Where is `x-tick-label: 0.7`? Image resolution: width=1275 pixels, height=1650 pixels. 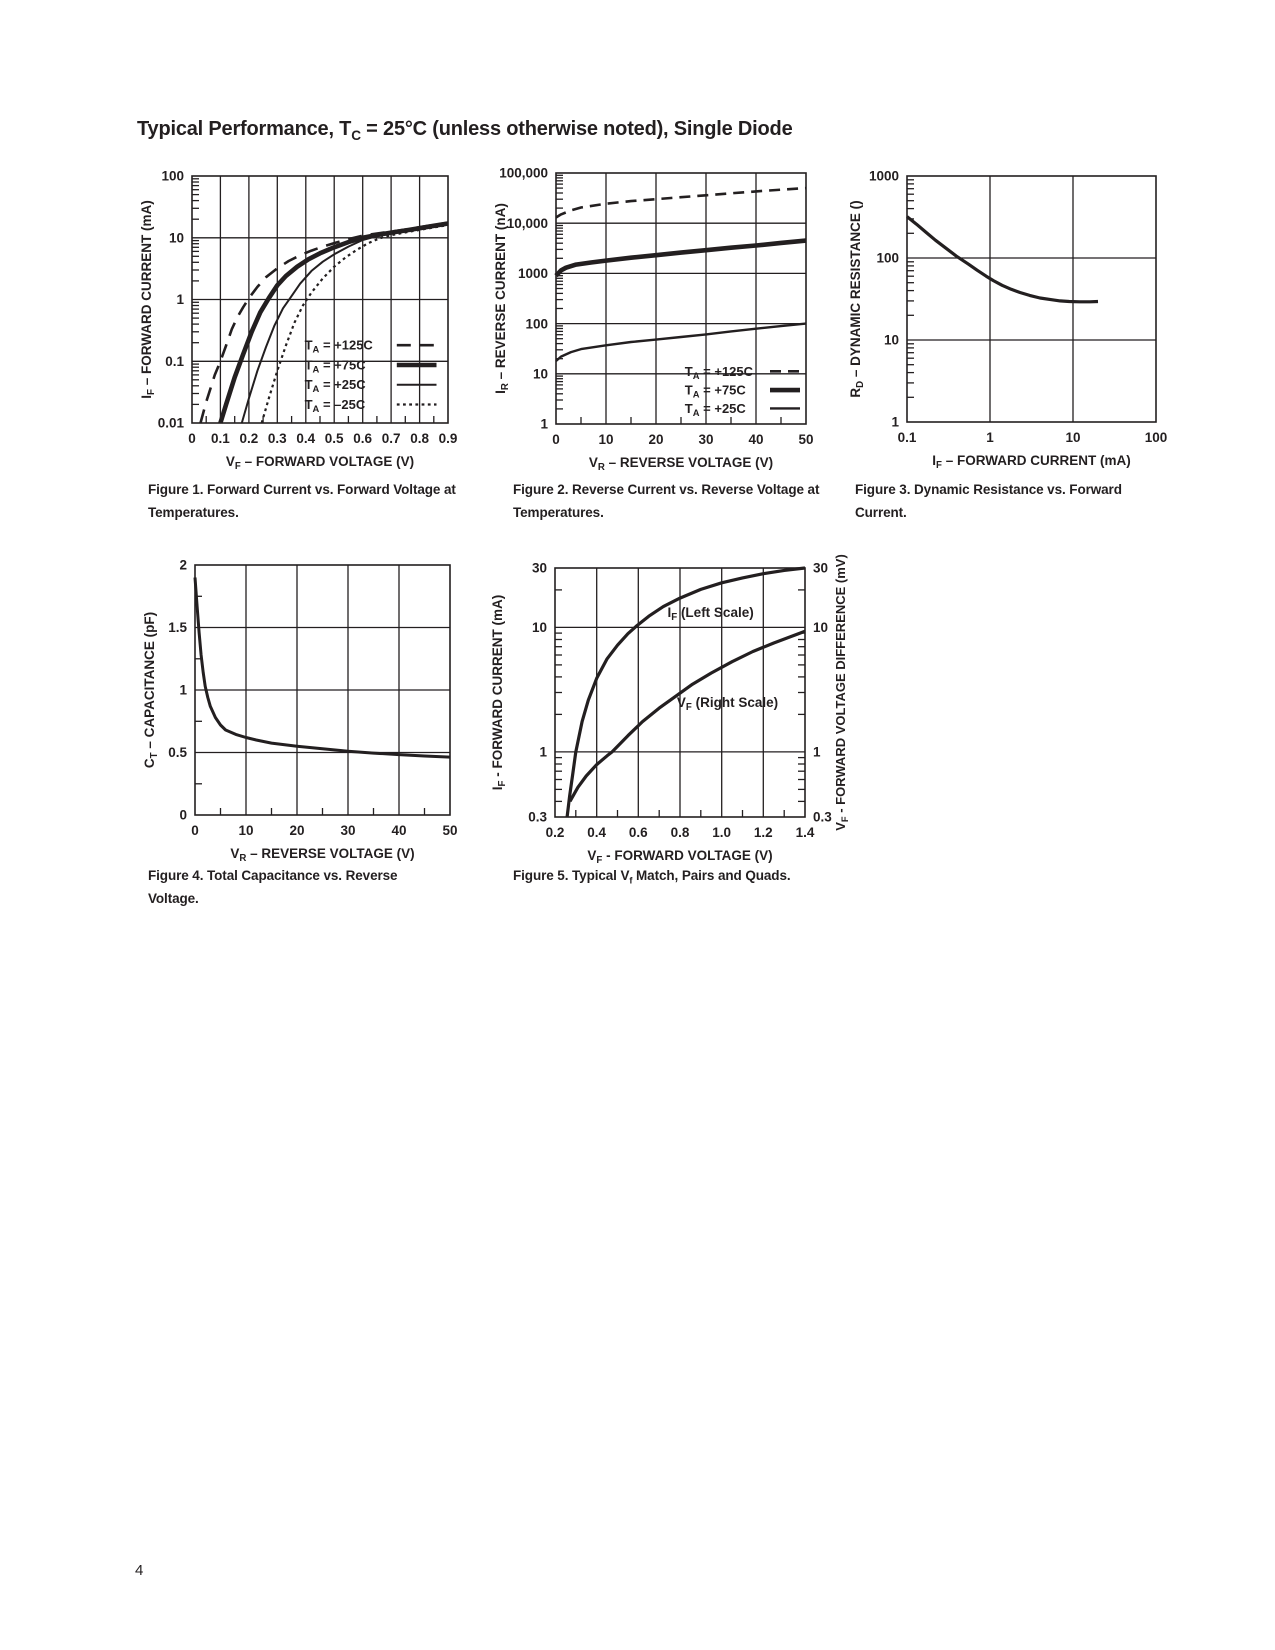
x-tick-label: 0.7 is located at coordinates (391, 438).